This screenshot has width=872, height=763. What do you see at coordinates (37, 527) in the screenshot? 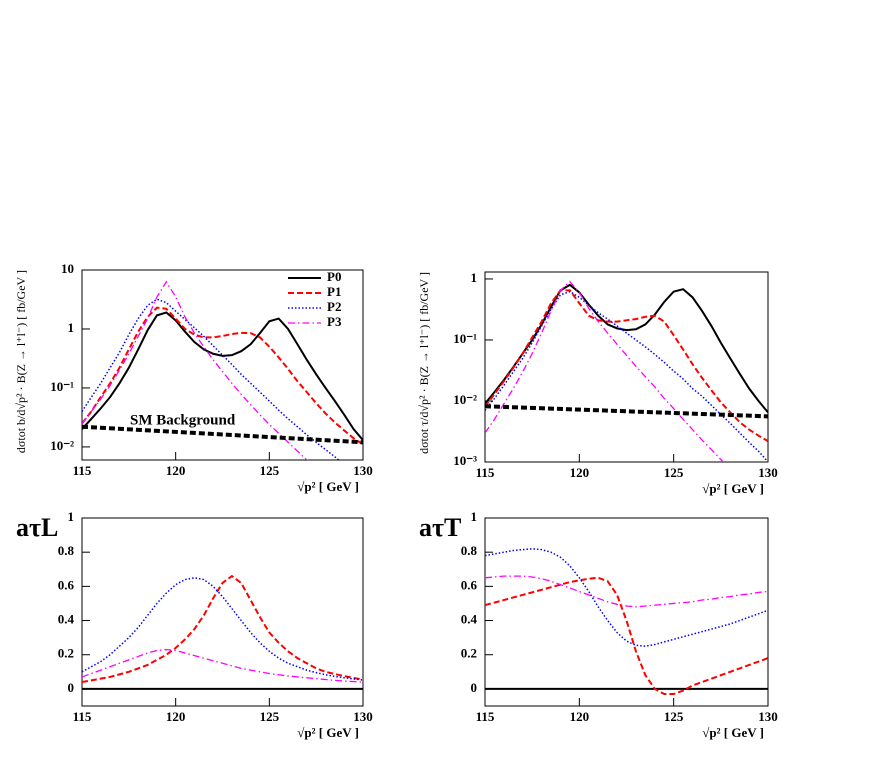
I see `y-axis-label: aτL` at bounding box center [37, 527].